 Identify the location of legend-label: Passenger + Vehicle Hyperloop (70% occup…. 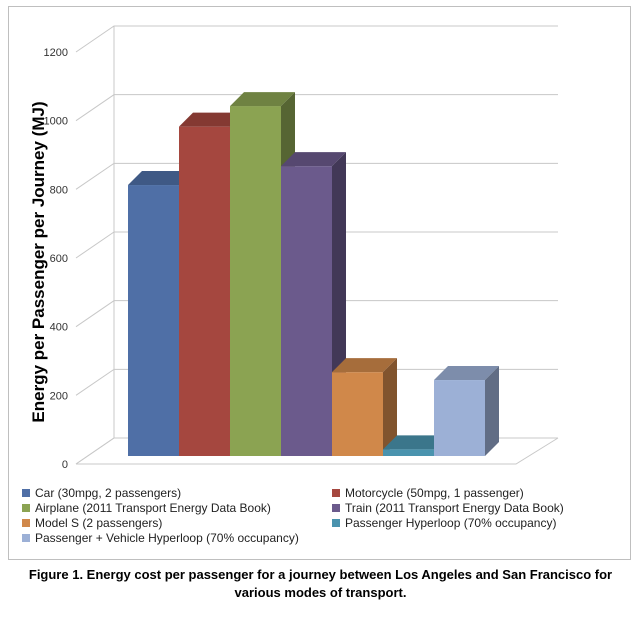
(167, 538).